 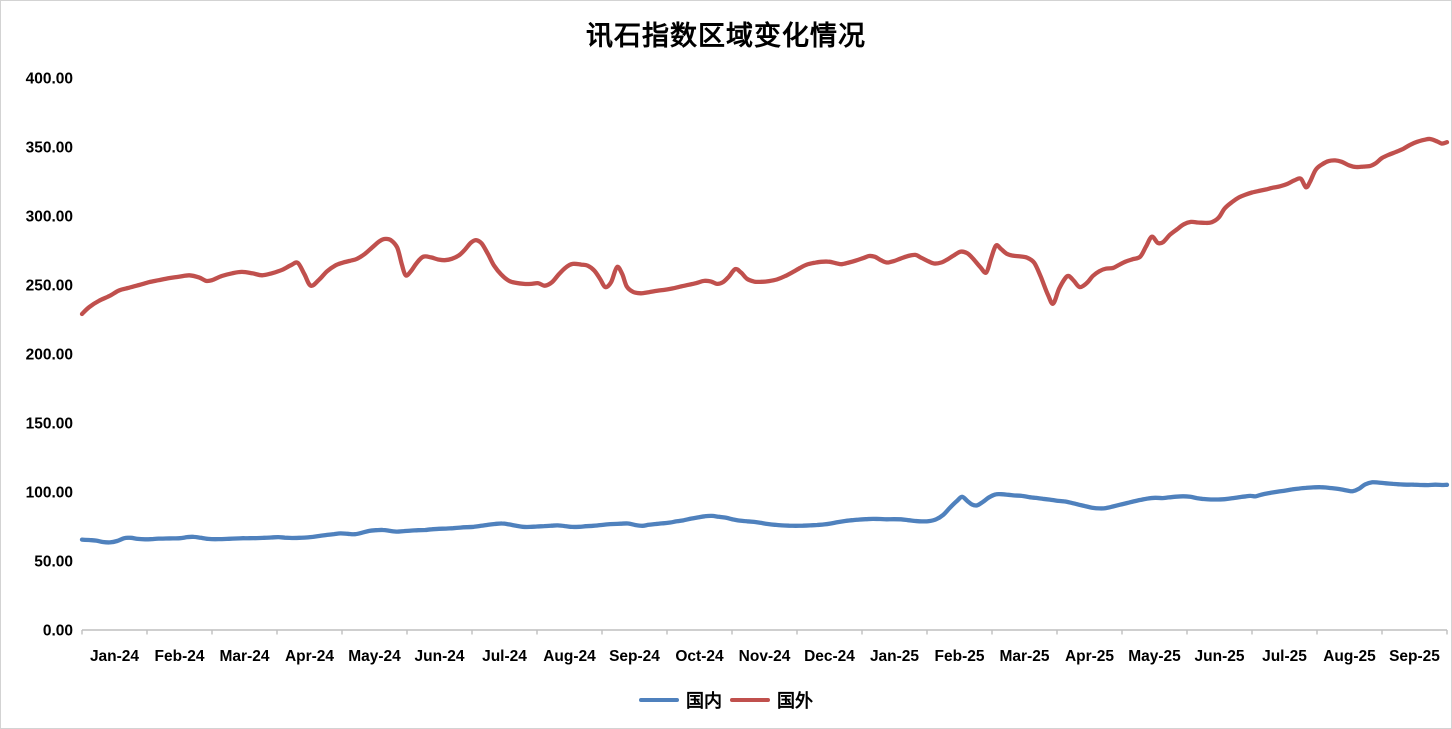 I want to click on x-axis-tick-label: Sep-25, so click(x=1414, y=656).